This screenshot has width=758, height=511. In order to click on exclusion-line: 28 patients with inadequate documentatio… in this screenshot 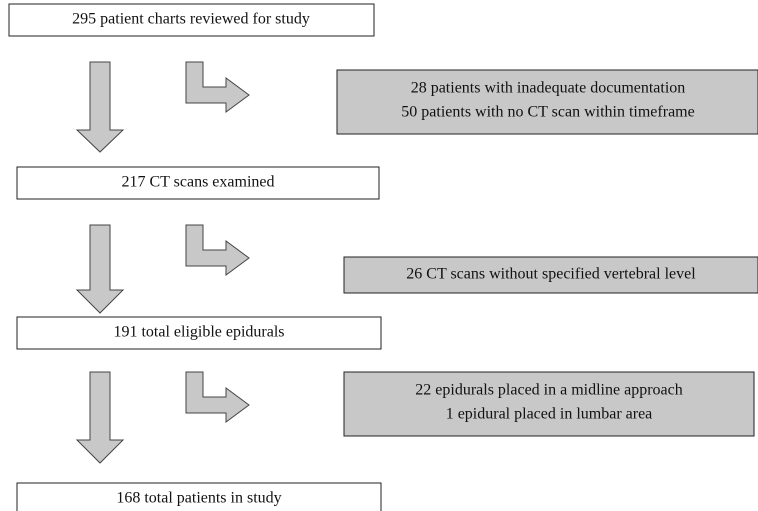, I will do `click(548, 88)`.